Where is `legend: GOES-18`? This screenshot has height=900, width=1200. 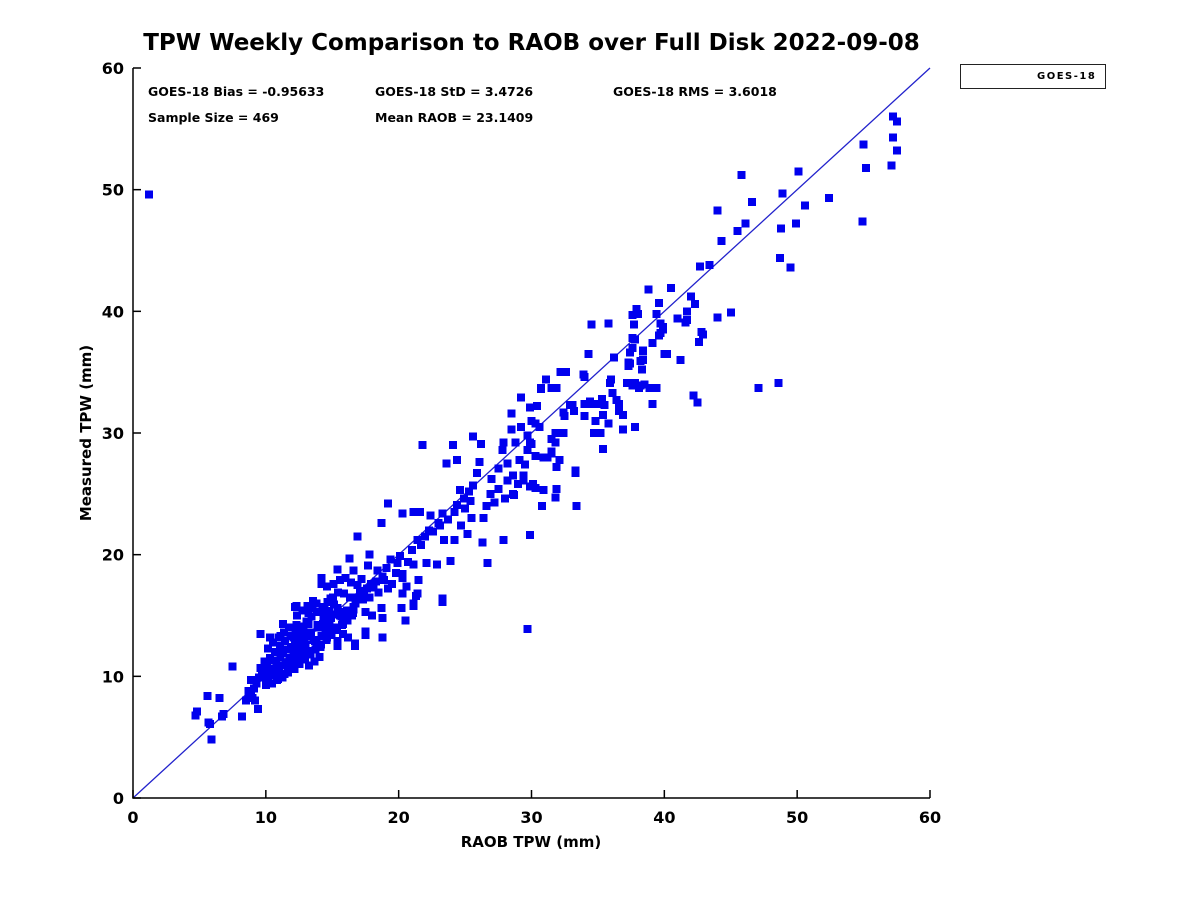
legend: GOES-18 is located at coordinates (1033, 76).